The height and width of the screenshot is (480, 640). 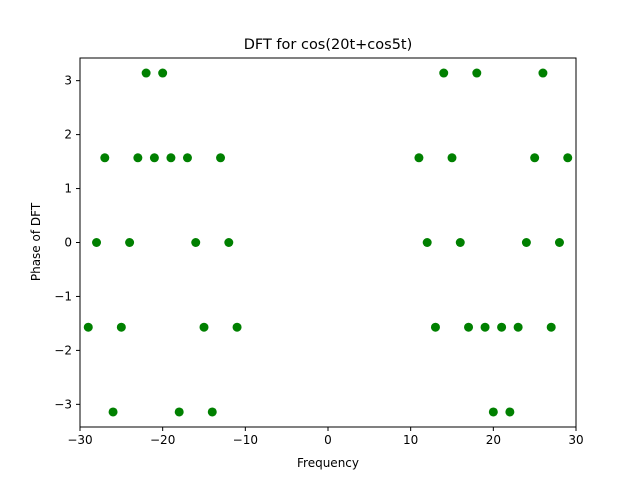 I want to click on x-axis-ticks: −30 −20 −10 0 10 20 30, so click(x=325, y=437).